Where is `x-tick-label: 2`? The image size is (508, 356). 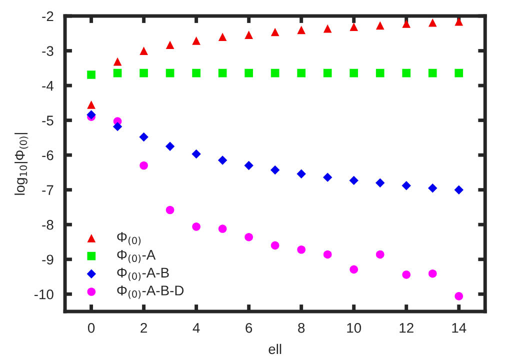
x-tick-label: 2 is located at coordinates (143, 327).